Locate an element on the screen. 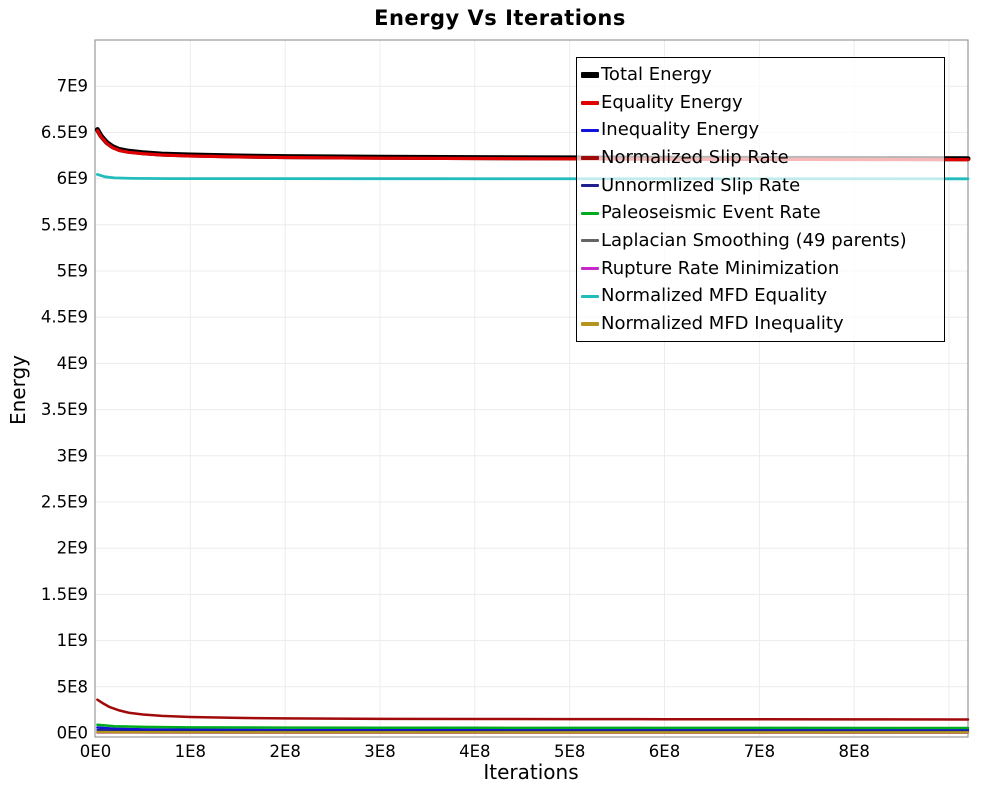 The width and height of the screenshot is (1000, 800). y-tick-label: 1E9 is located at coordinates (72, 640).